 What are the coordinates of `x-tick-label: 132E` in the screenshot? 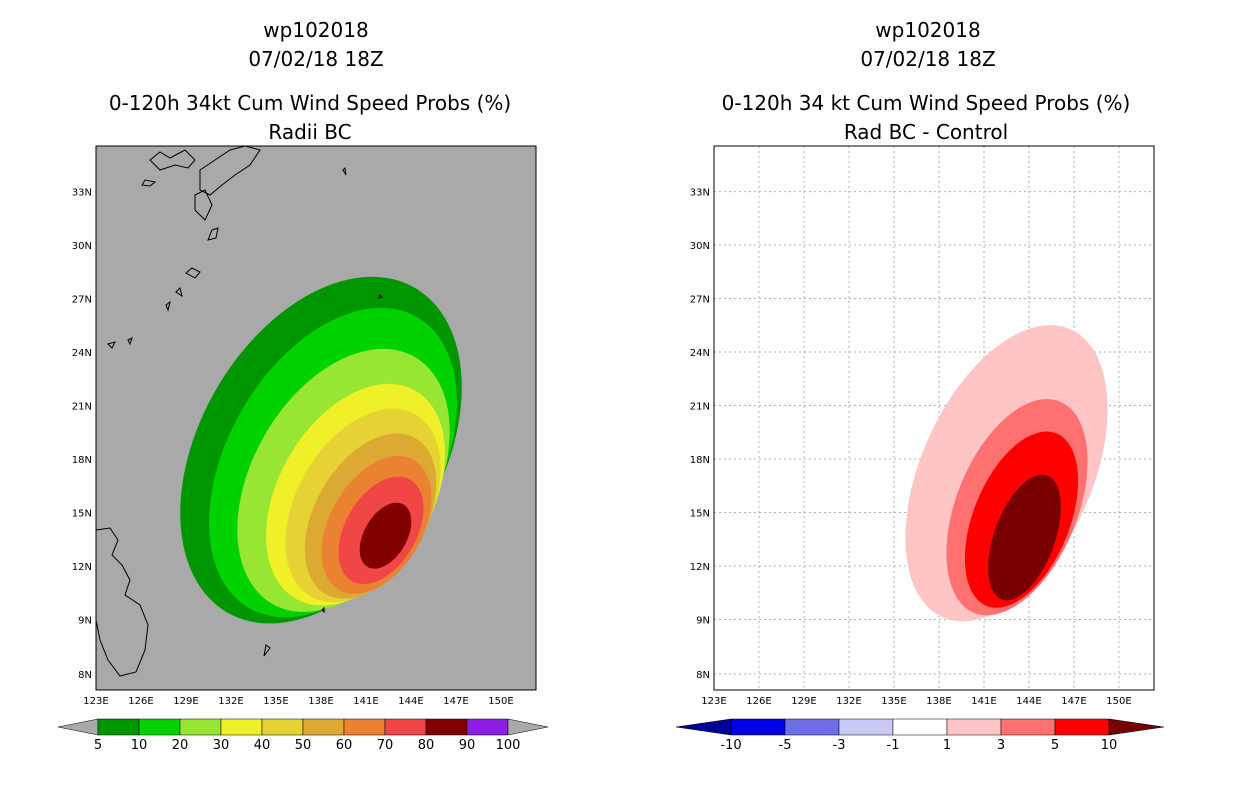 It's located at (230, 701).